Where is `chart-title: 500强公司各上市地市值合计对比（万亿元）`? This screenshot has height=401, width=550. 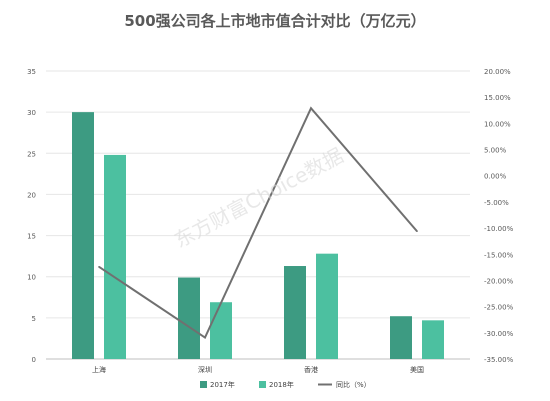 chart-title: 500强公司各上市地市值合计对比（万亿元） is located at coordinates (274, 21).